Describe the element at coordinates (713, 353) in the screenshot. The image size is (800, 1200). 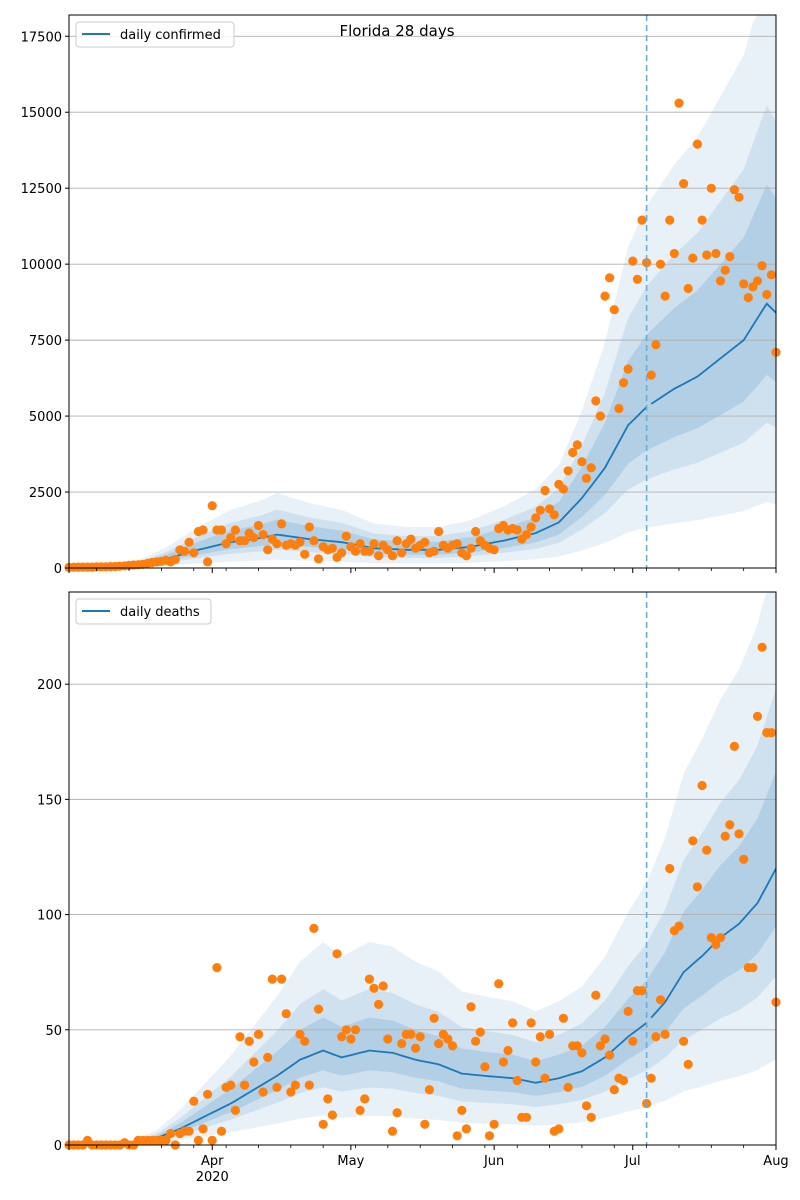
I see `median-line-forecast` at that location.